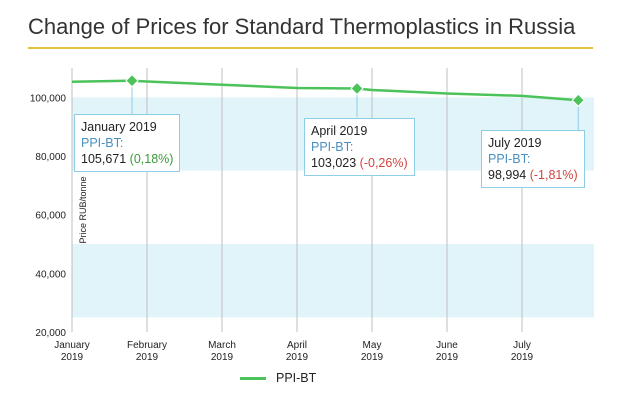  I want to click on x-tick-label: June, so click(447, 345).